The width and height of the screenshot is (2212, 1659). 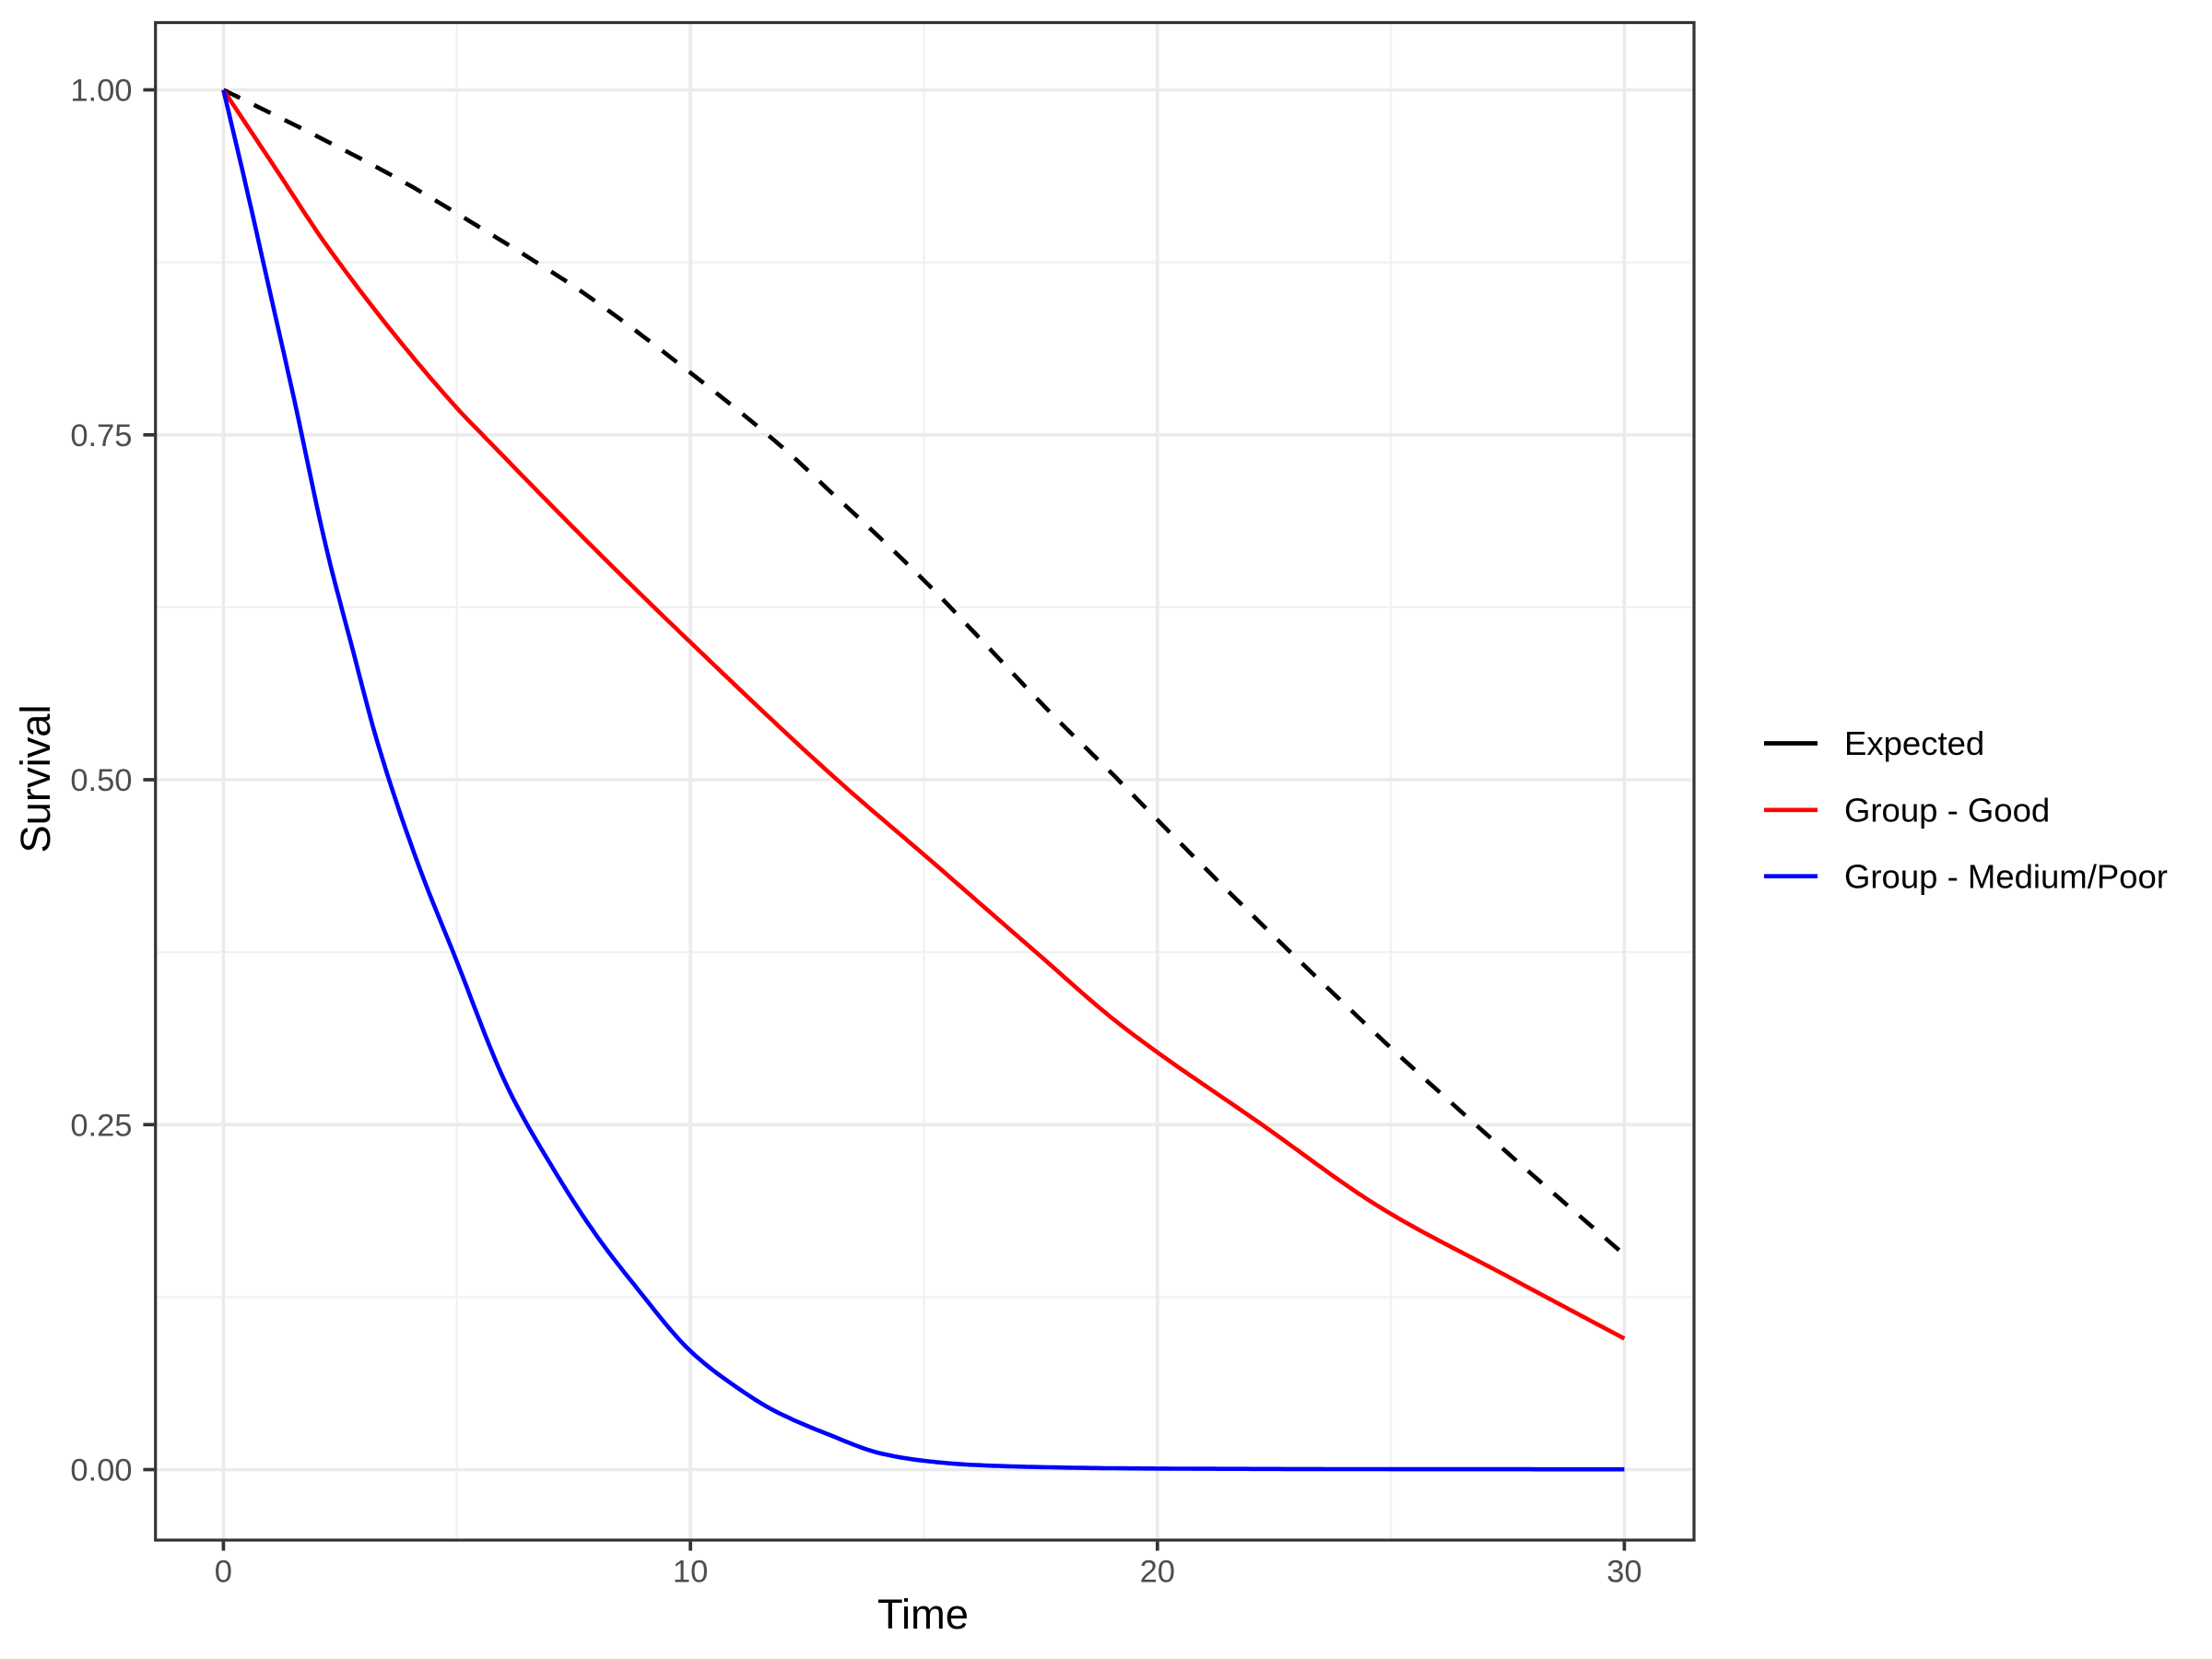 What do you see at coordinates (35, 778) in the screenshot?
I see `svg-text: Survival` at bounding box center [35, 778].